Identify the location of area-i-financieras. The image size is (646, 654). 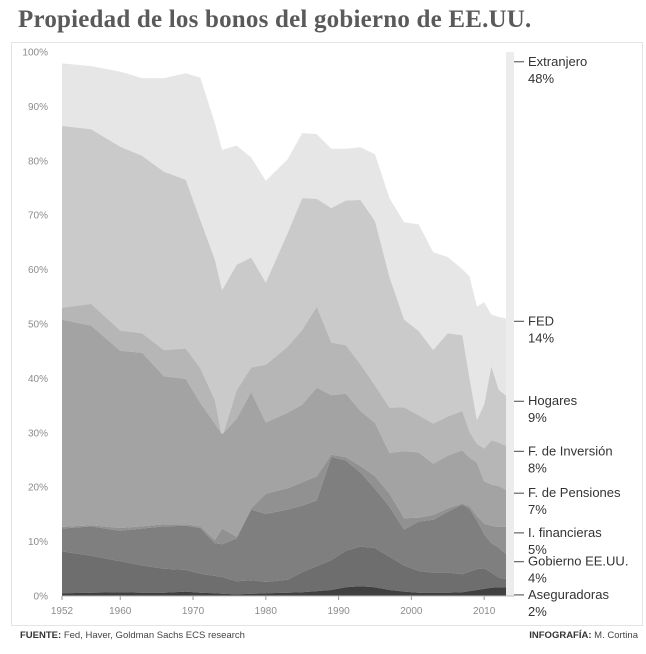
(284, 519).